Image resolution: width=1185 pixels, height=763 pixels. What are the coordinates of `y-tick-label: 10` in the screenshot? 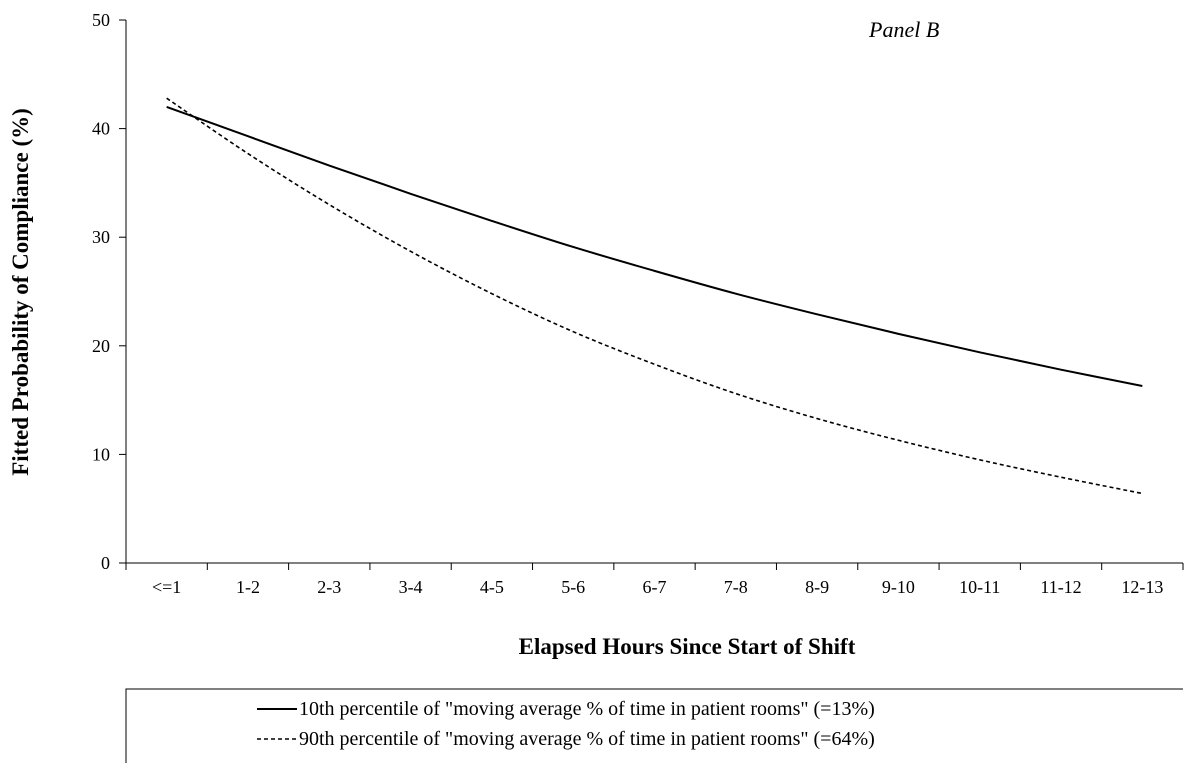 It's located at (101, 454).